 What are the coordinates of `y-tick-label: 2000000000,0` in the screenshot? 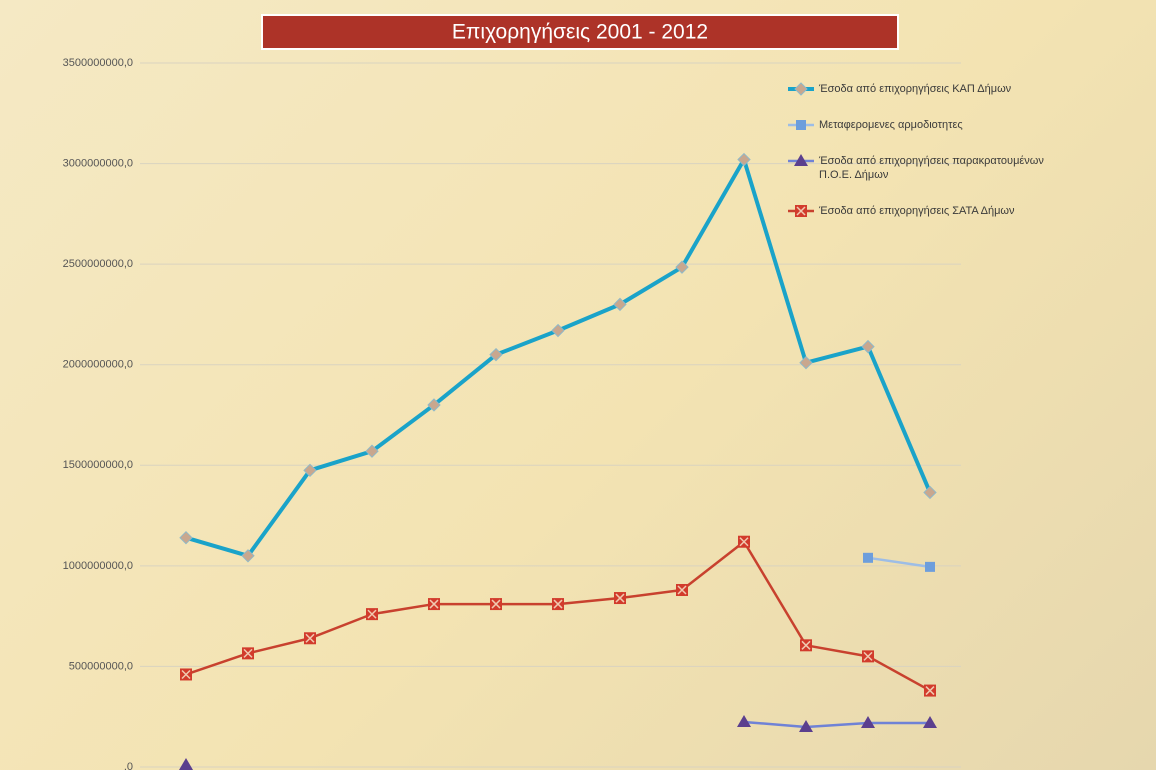 It's located at (98, 365).